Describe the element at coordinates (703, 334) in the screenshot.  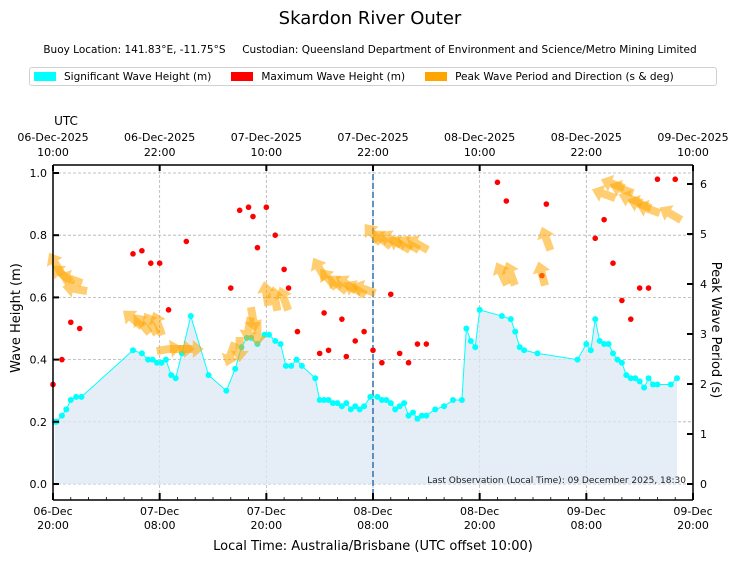
I see `y2-tick-label: 3` at that location.